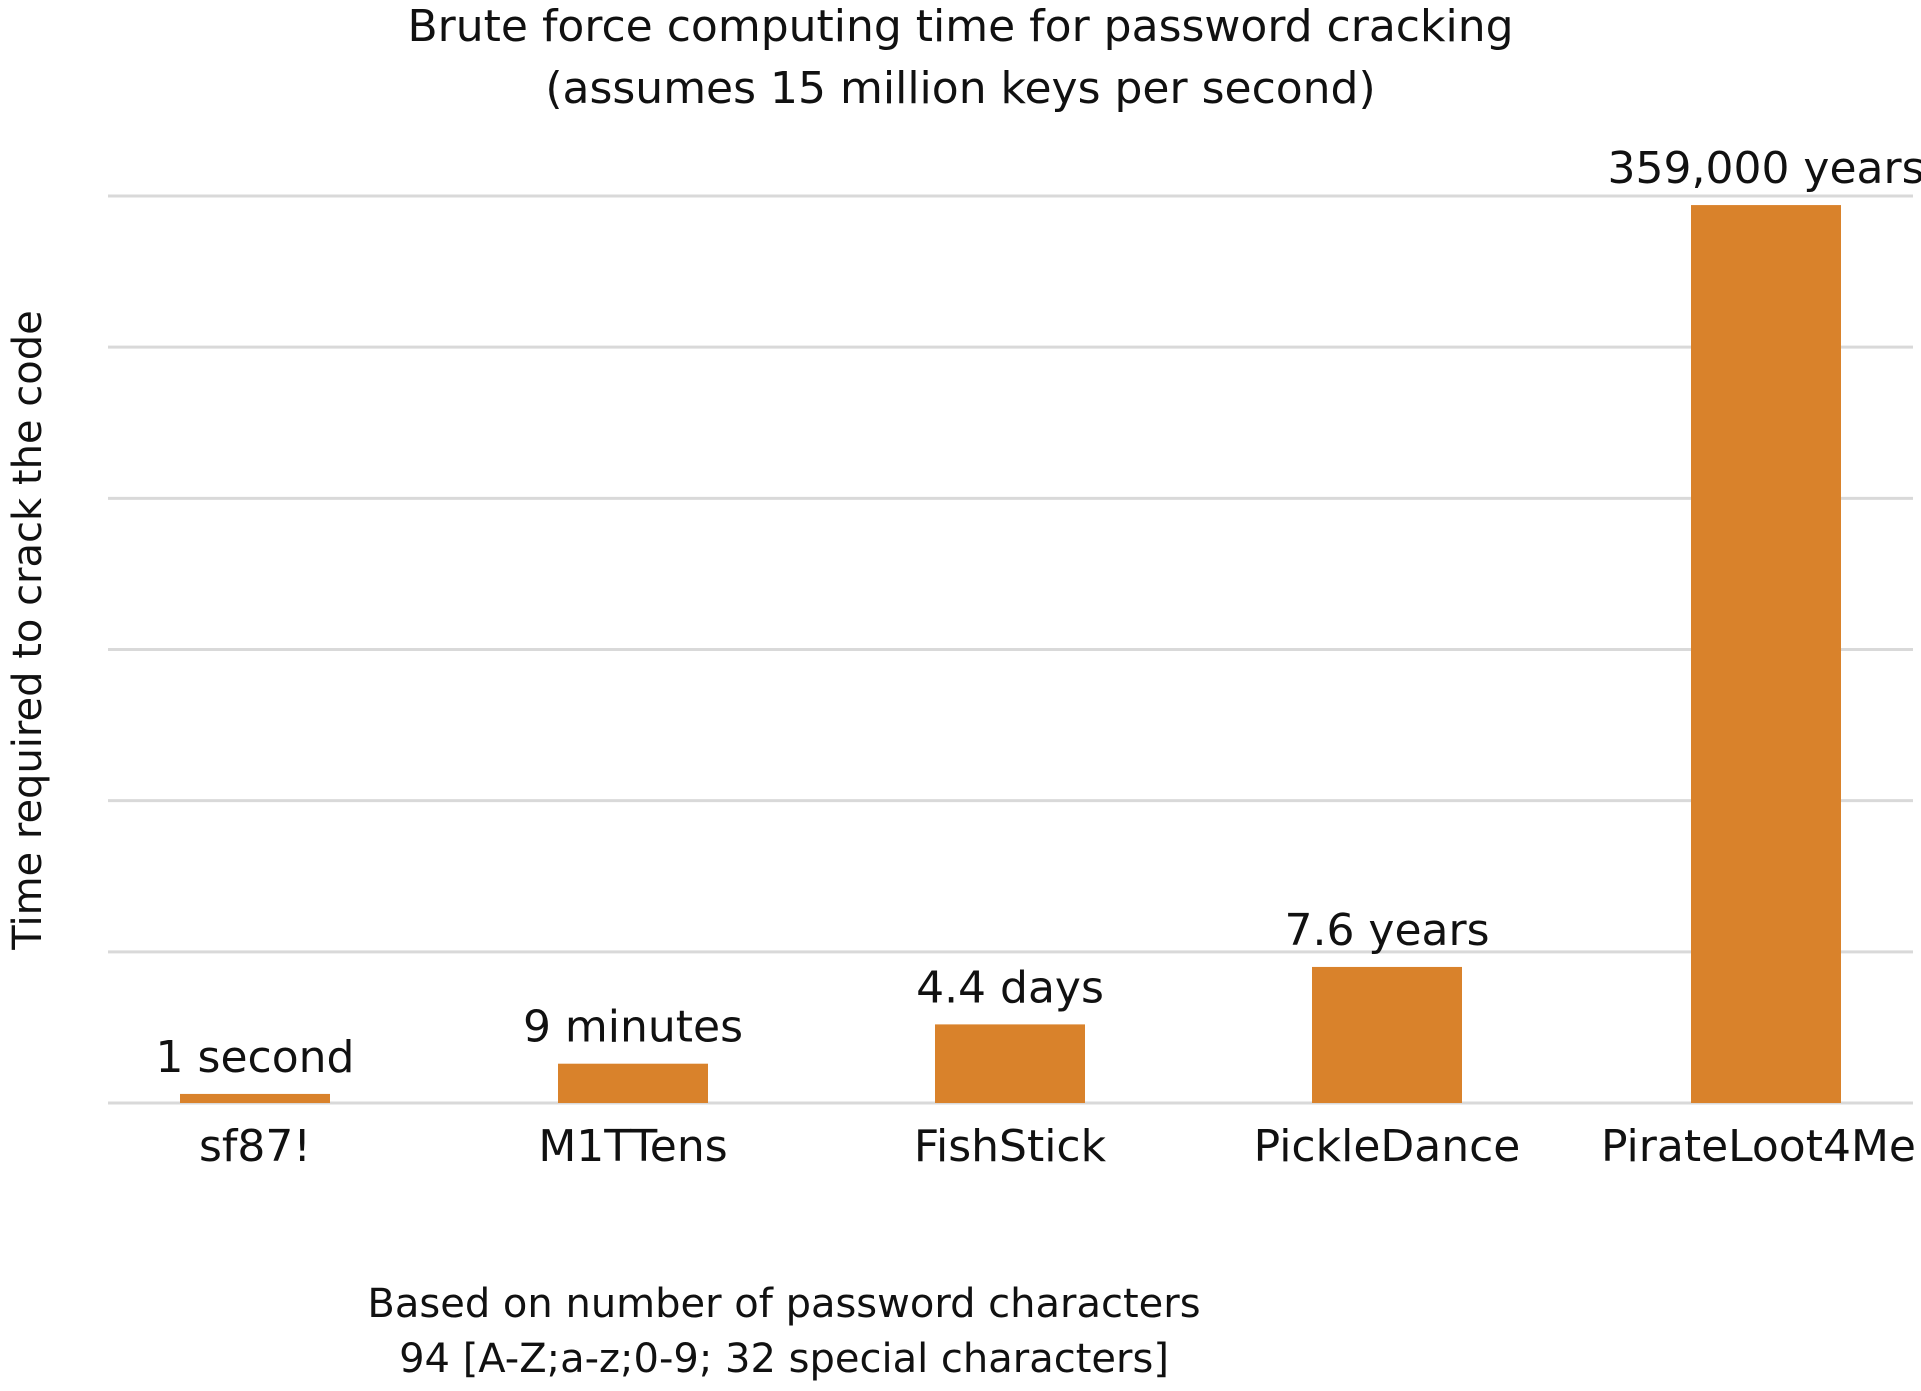 The height and width of the screenshot is (1391, 1921). What do you see at coordinates (1766, 654) in the screenshot?
I see `bar-pirateloot4me` at bounding box center [1766, 654].